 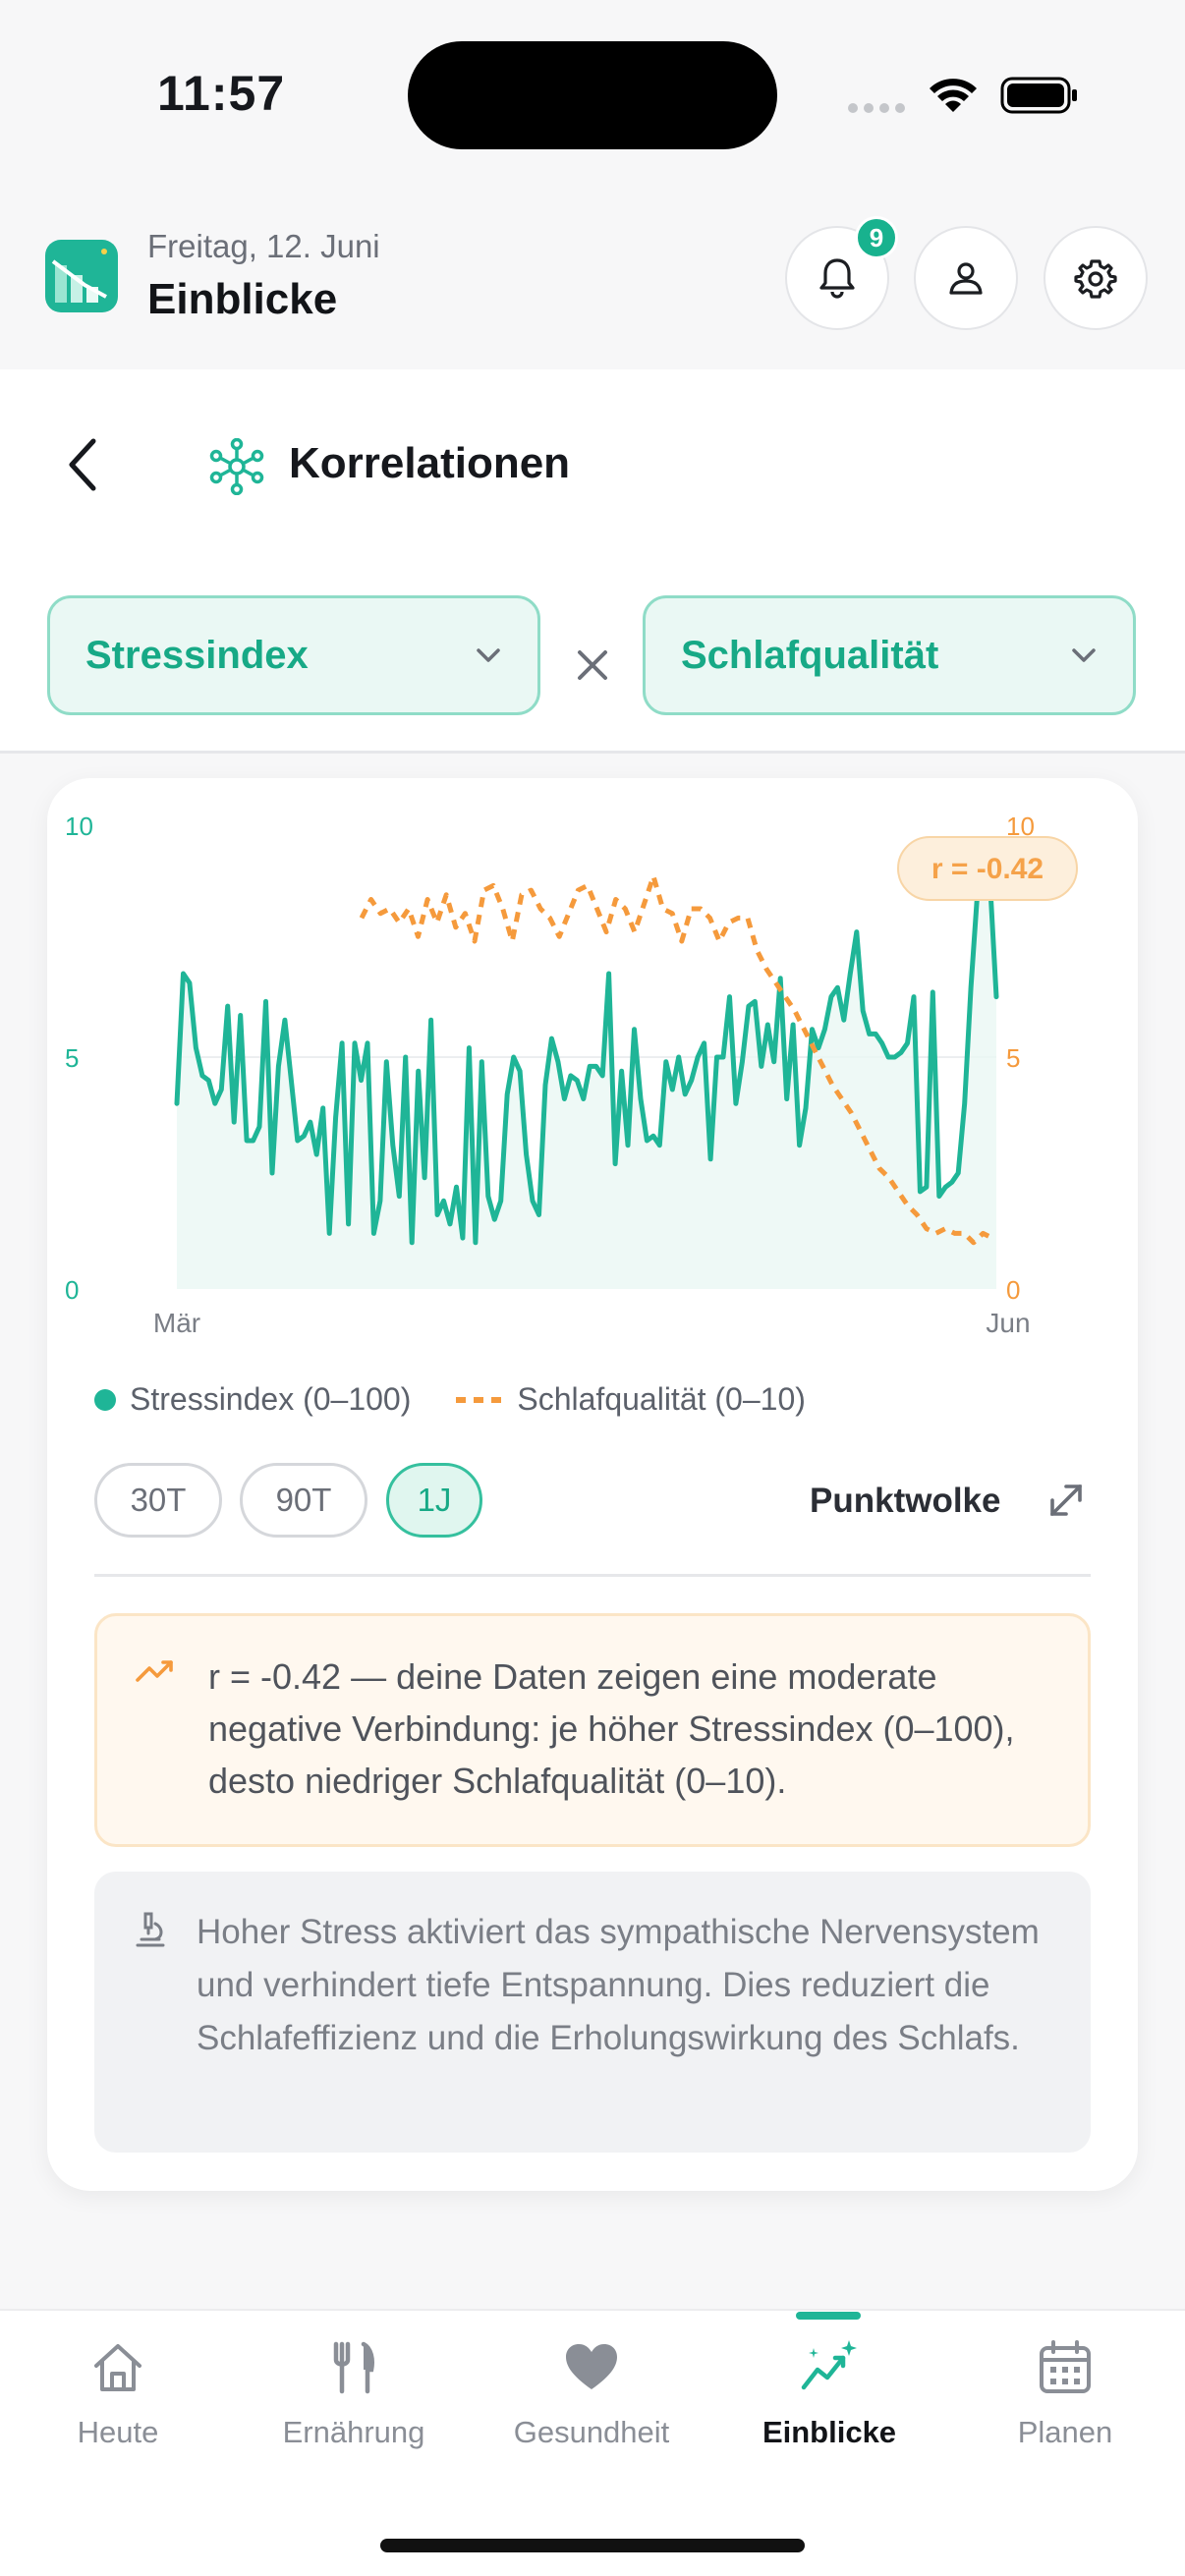 What do you see at coordinates (662, 1399) in the screenshot?
I see `legend-sleep-label: Schlafqualität (0–10)` at bounding box center [662, 1399].